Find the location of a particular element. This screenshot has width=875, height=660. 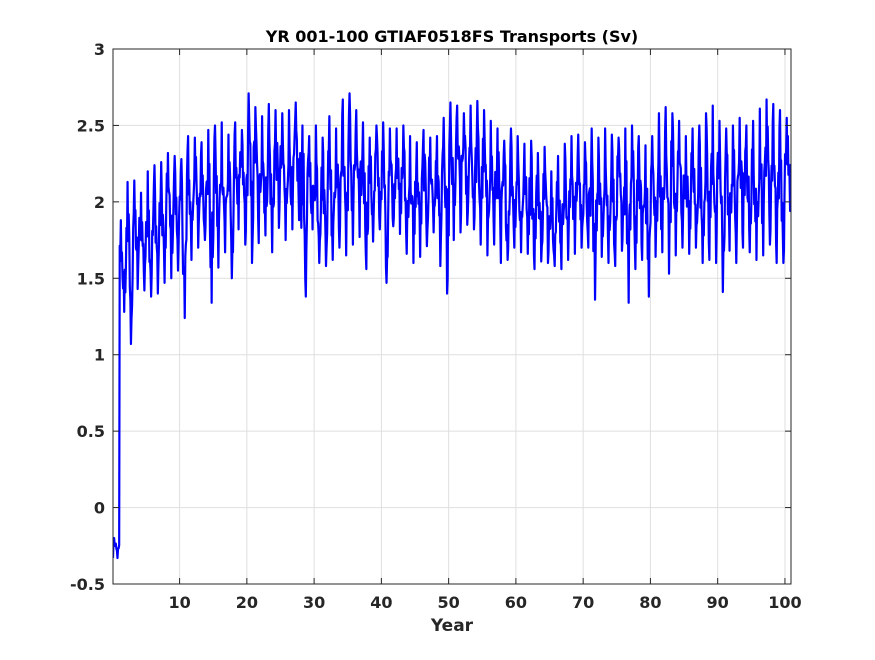

x-tick-label: 70 is located at coordinates (583, 602).